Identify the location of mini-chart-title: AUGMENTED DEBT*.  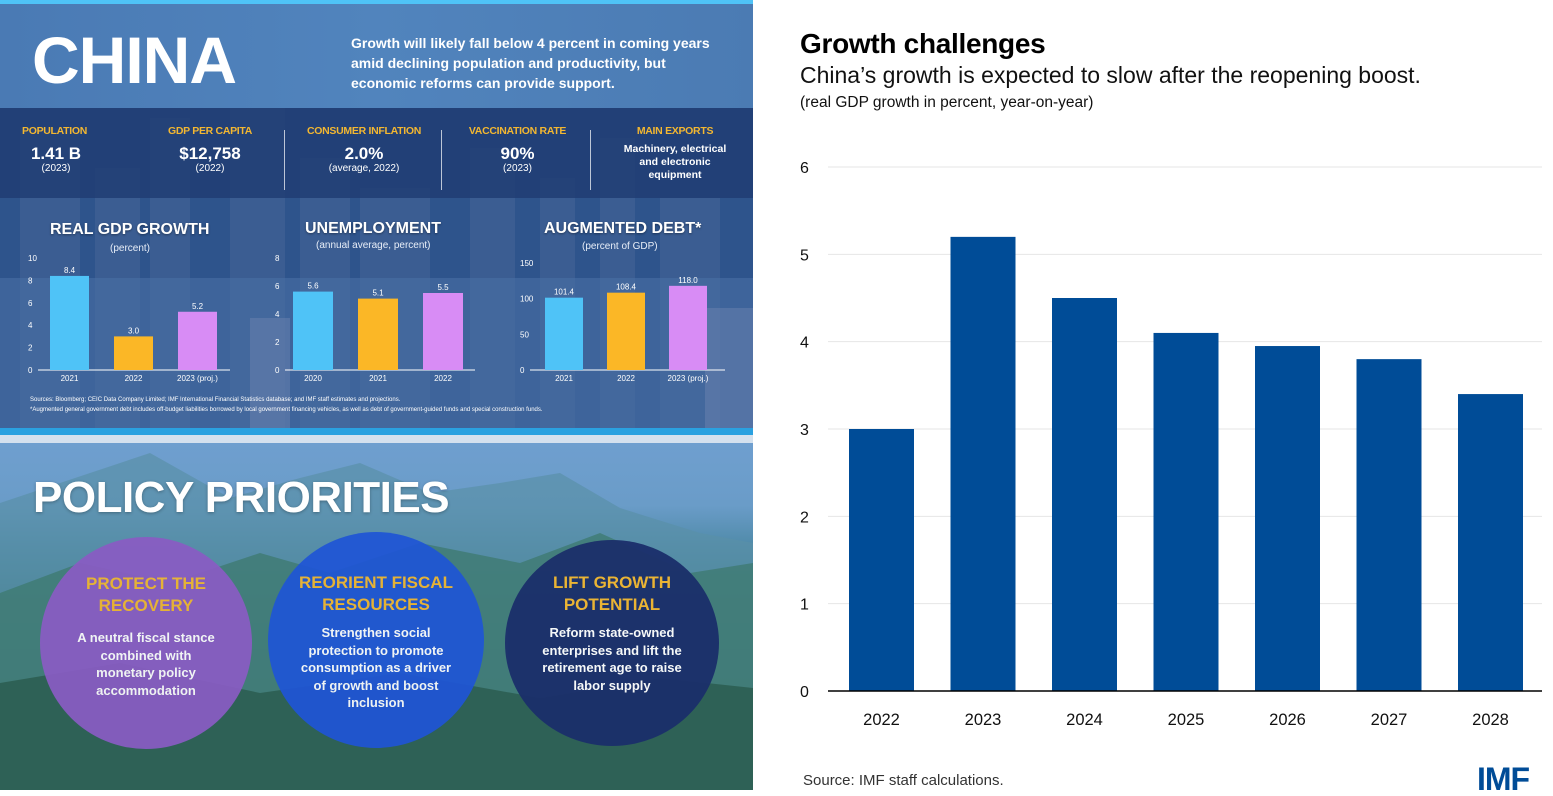
(623, 228).